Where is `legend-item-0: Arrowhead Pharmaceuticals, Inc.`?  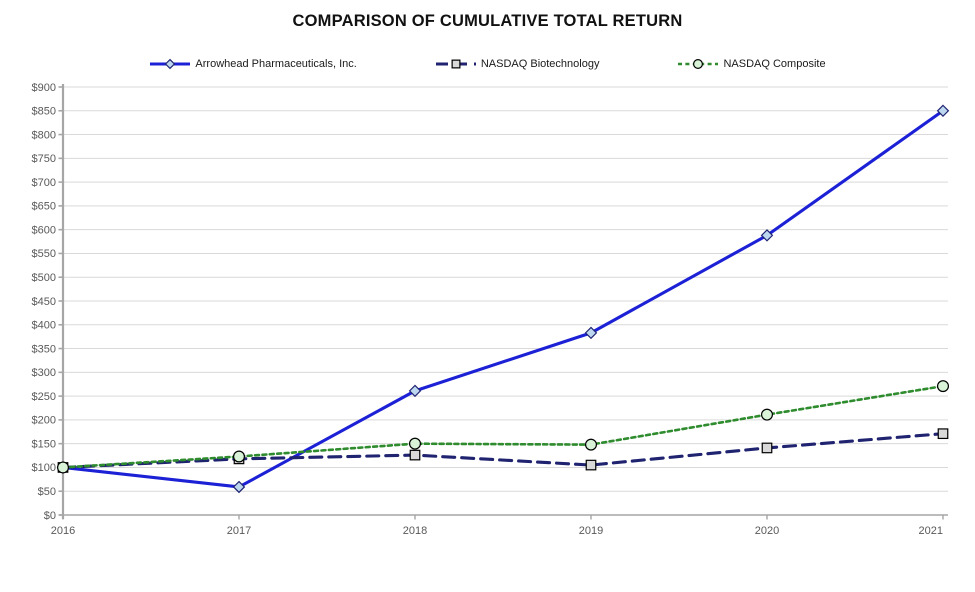 legend-item-0: Arrowhead Pharmaceuticals, Inc. is located at coordinates (253, 64).